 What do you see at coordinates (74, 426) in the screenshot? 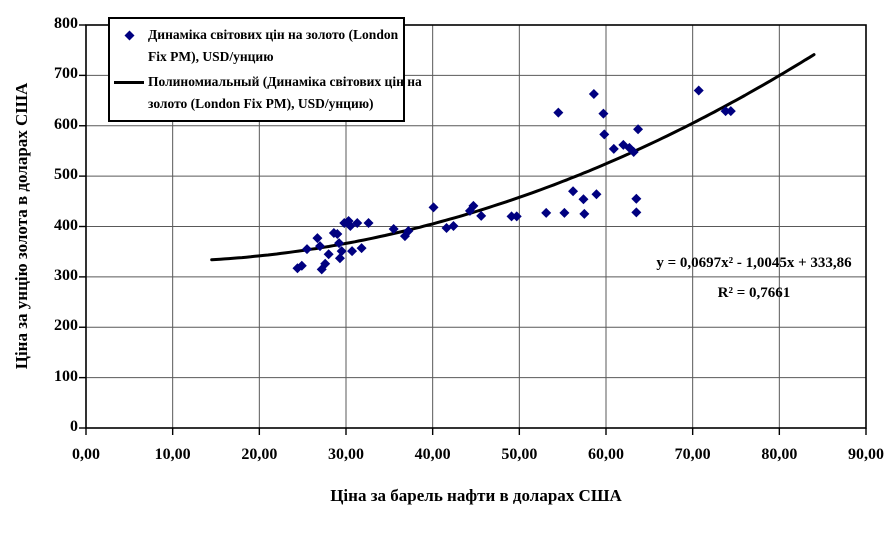
I see `y-tick-label: 0` at bounding box center [74, 426].